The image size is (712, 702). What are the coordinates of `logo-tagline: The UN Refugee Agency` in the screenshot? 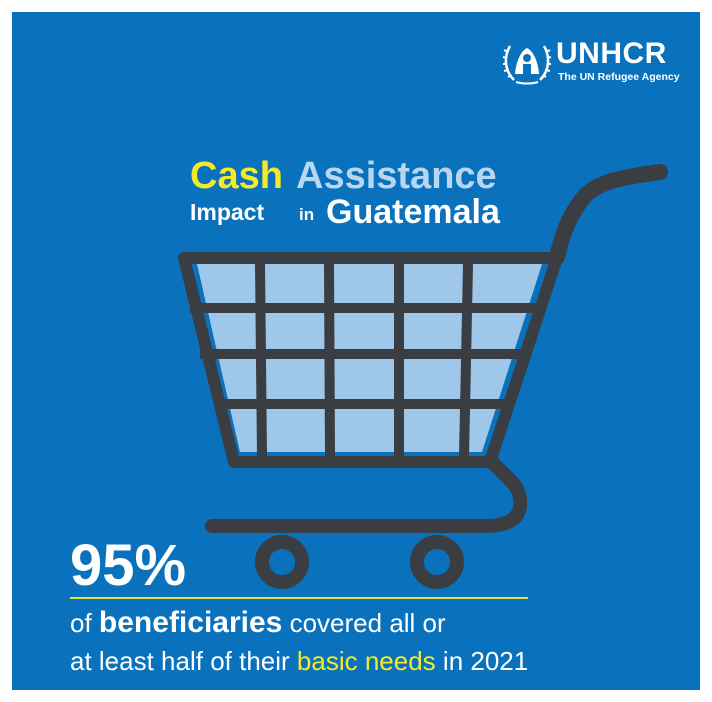 It's located at (619, 77).